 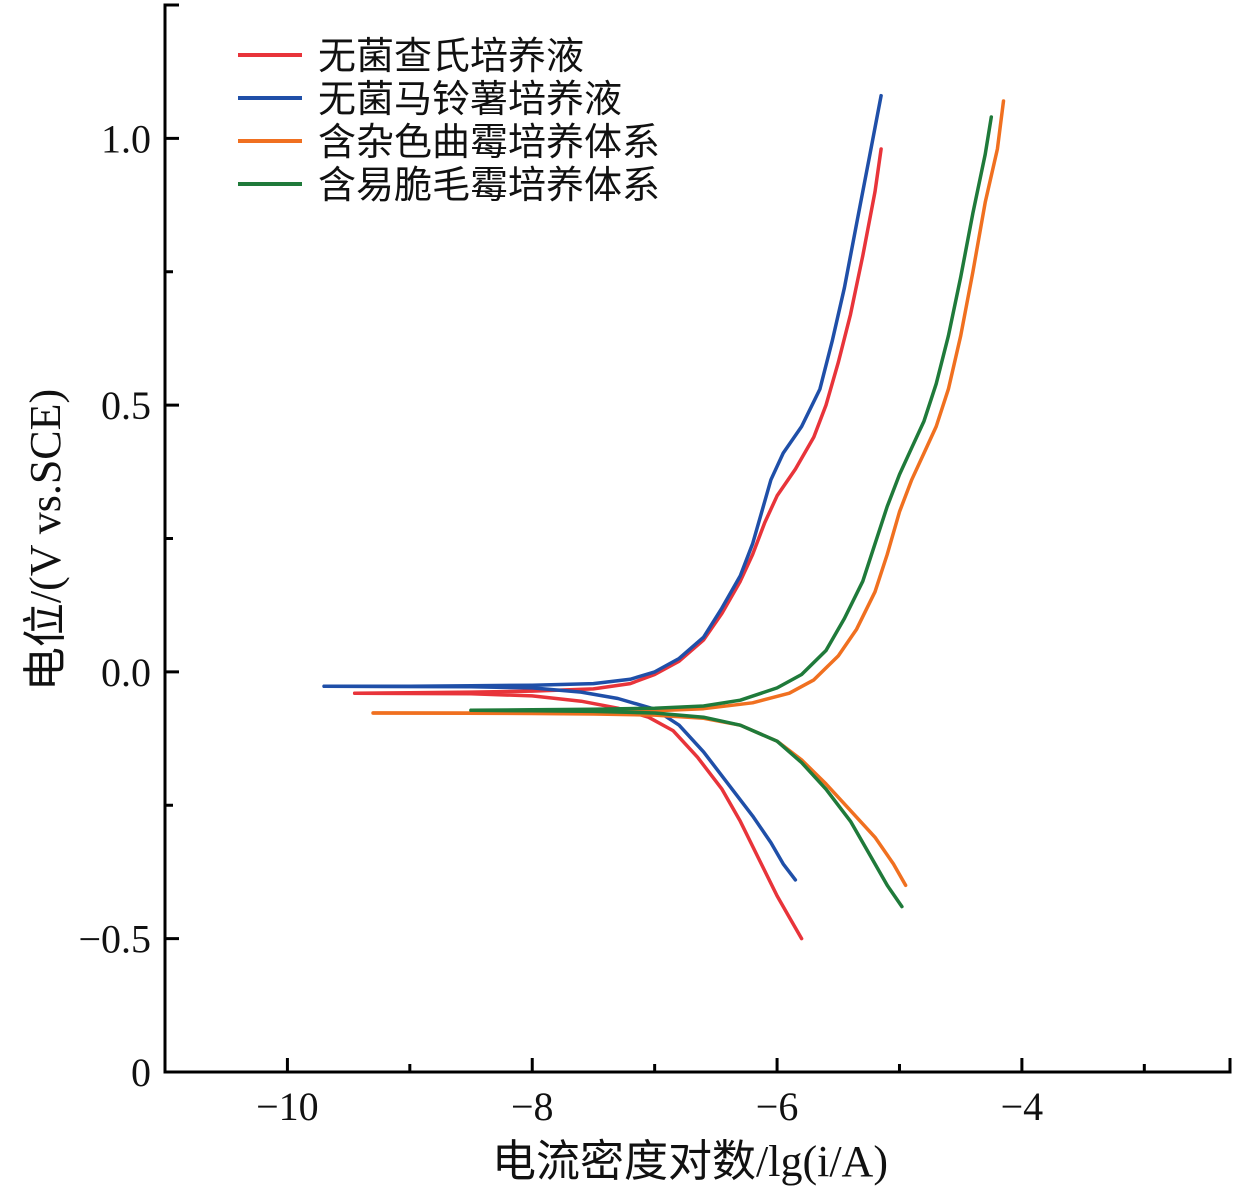 What do you see at coordinates (1022, 1106) in the screenshot?
I see `x-tick-label: −4` at bounding box center [1022, 1106].